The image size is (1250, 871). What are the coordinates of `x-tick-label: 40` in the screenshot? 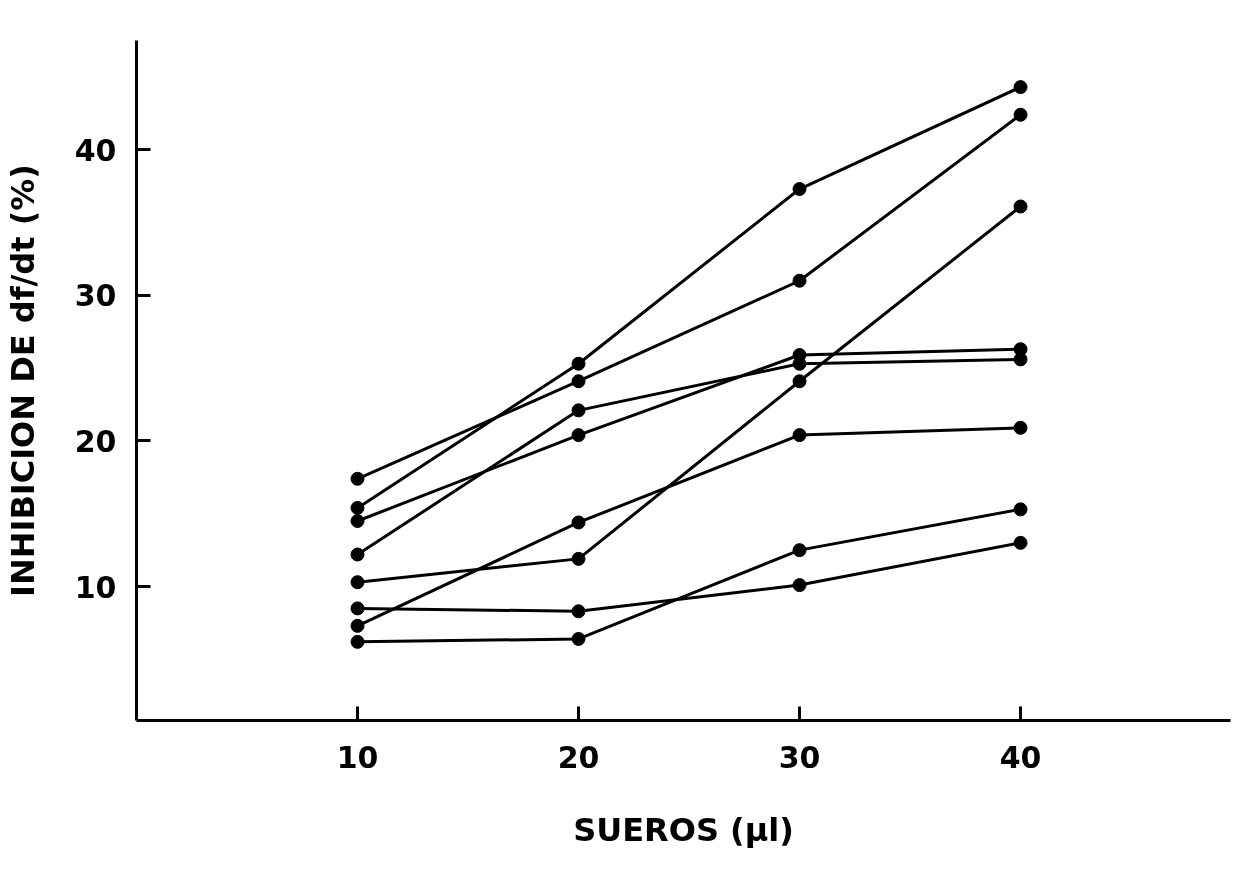 It's located at (1020, 757).